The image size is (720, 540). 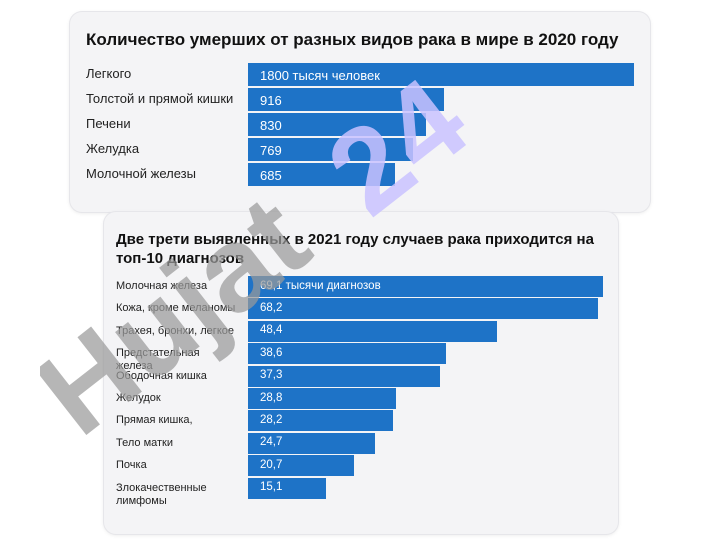 I want to click on data-label: 37,3, so click(x=271, y=375).